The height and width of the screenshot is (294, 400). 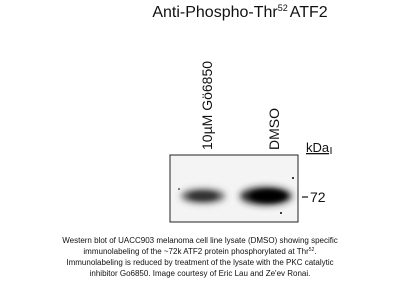 I want to click on title-text: Anti-Phospho-Thr, so click(x=215, y=12).